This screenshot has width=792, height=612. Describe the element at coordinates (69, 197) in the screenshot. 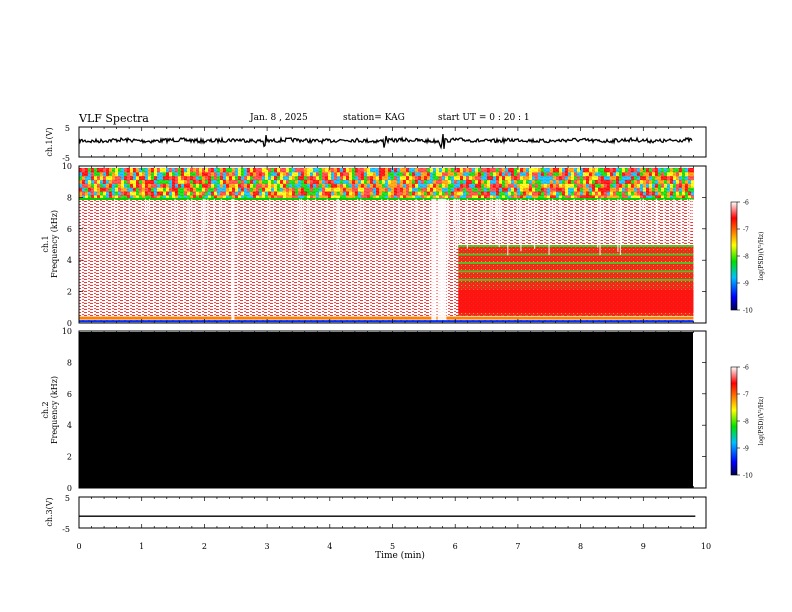

I see `frequency-tick-label: 8` at that location.